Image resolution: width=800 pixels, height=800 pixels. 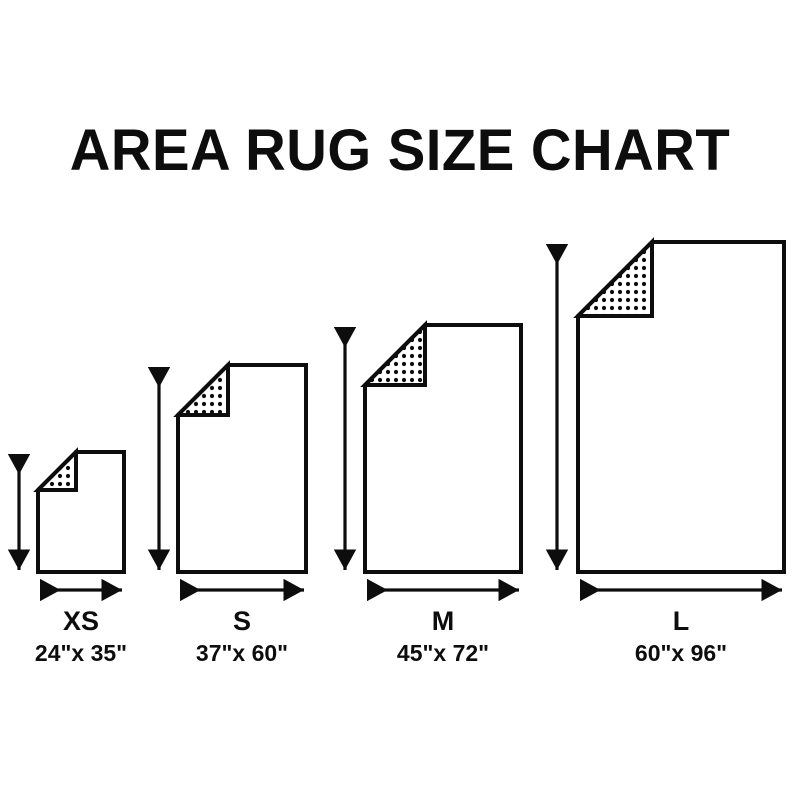 What do you see at coordinates (441, 447) in the screenshot?
I see `rug-shape-m` at bounding box center [441, 447].